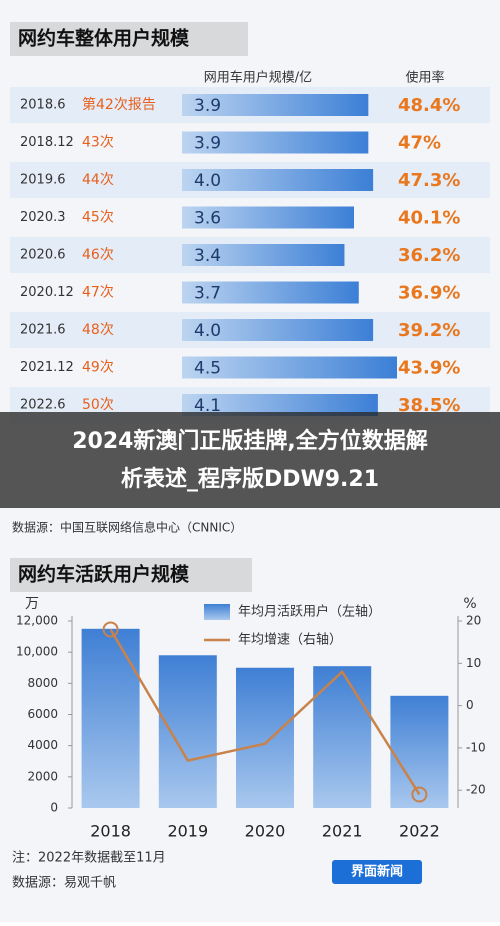 This screenshot has height=926, width=500. What do you see at coordinates (207, 294) in the screenshot?
I see `value-label: 3.7` at bounding box center [207, 294].